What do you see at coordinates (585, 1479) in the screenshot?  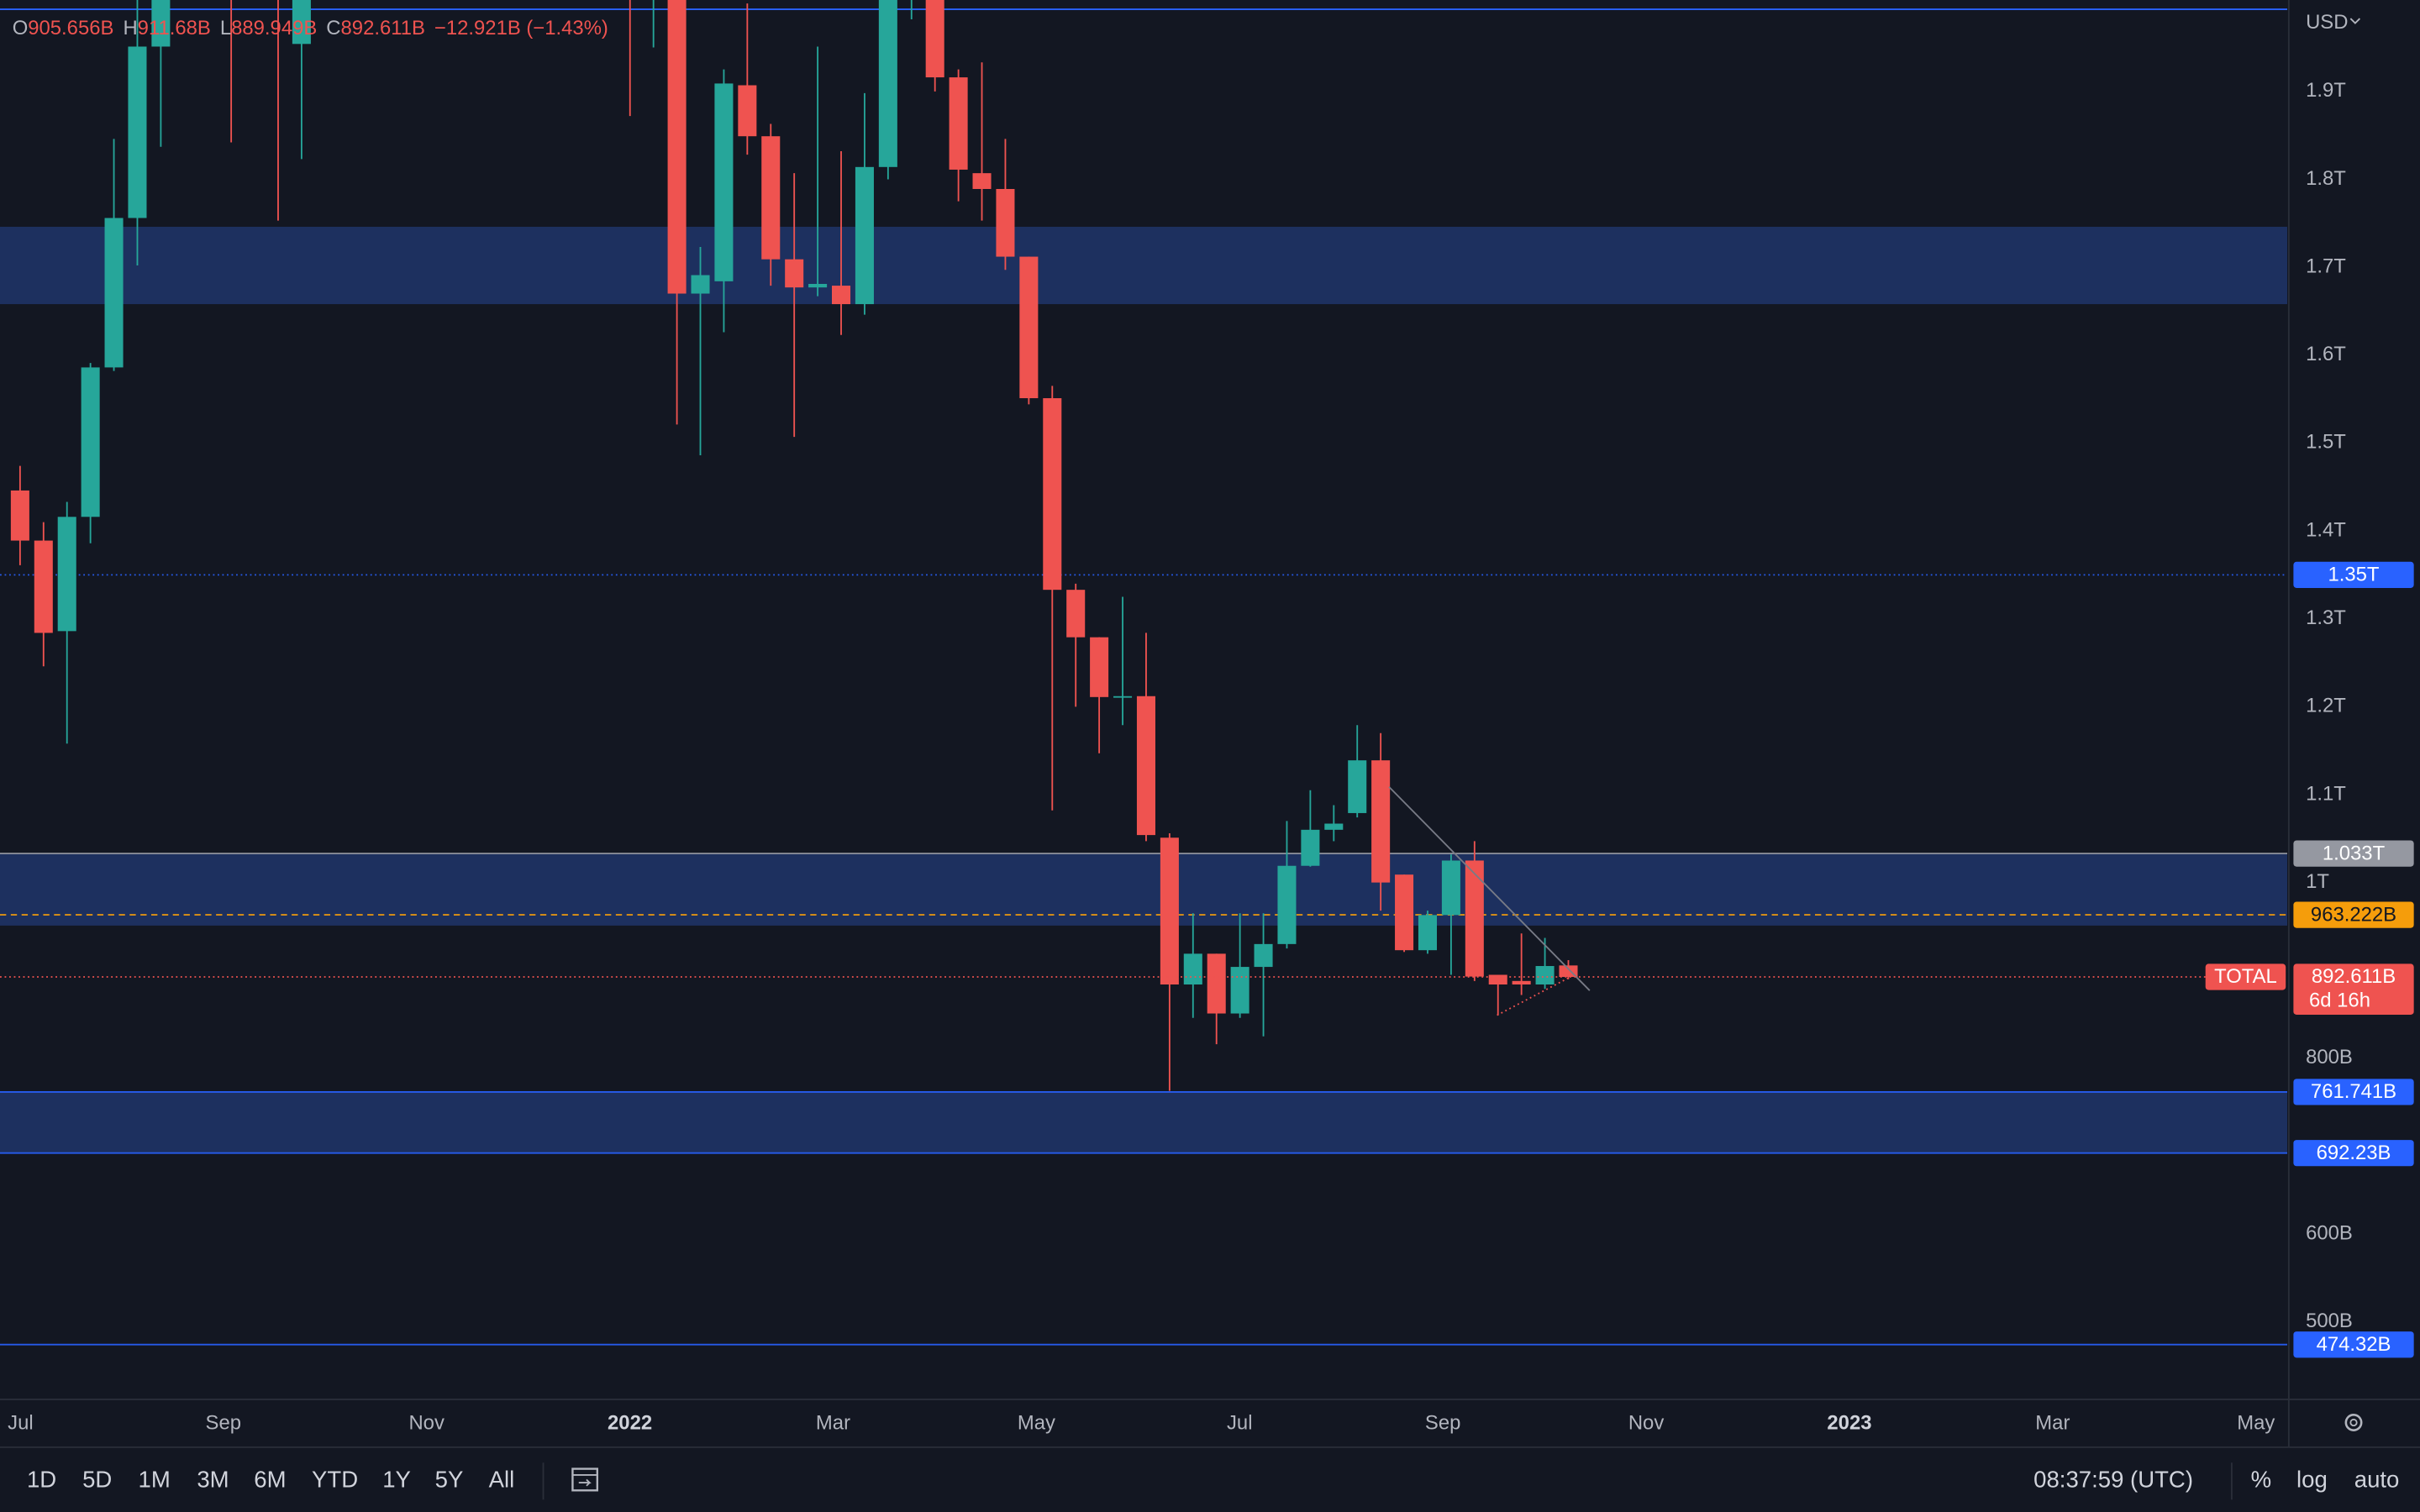 I see `date-range-icon` at bounding box center [585, 1479].